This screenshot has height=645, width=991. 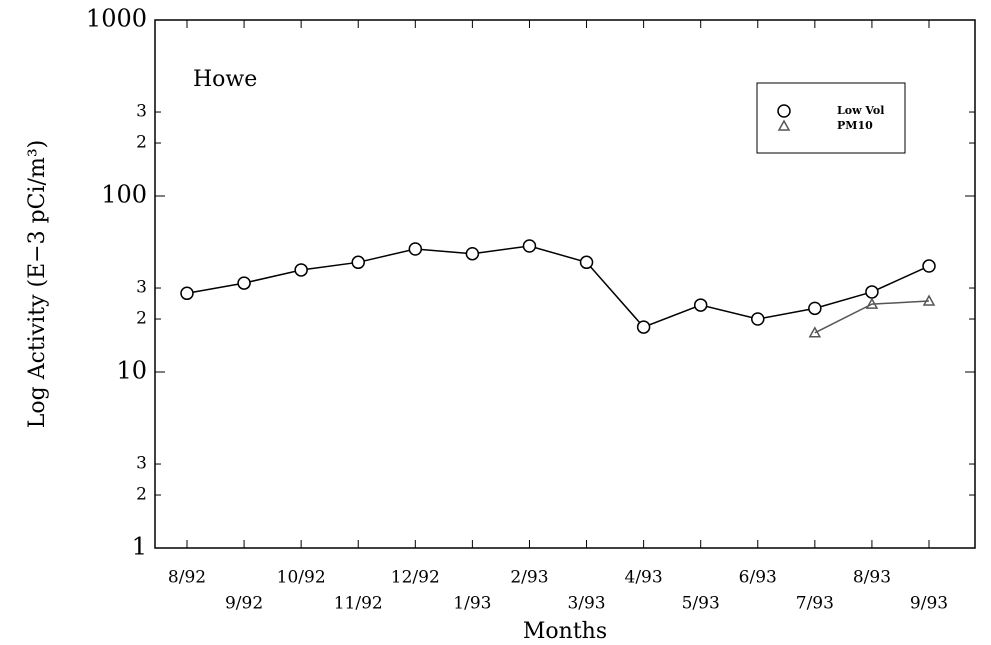 What do you see at coordinates (472, 604) in the screenshot?
I see `x-tick-label: 1/93` at bounding box center [472, 604].